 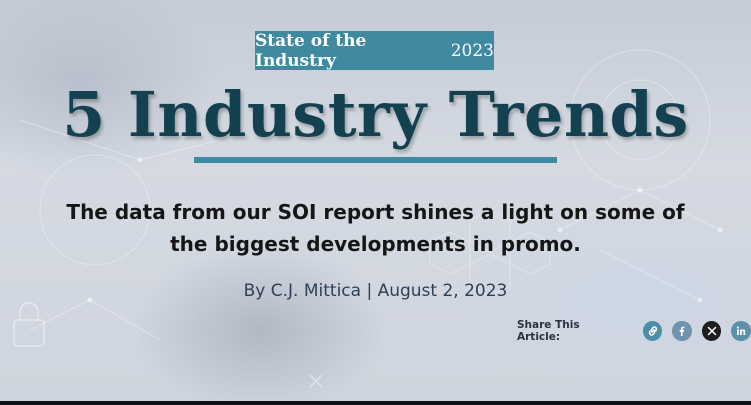 I want to click on category-tag: State of the Industry 2023, so click(x=374, y=50).